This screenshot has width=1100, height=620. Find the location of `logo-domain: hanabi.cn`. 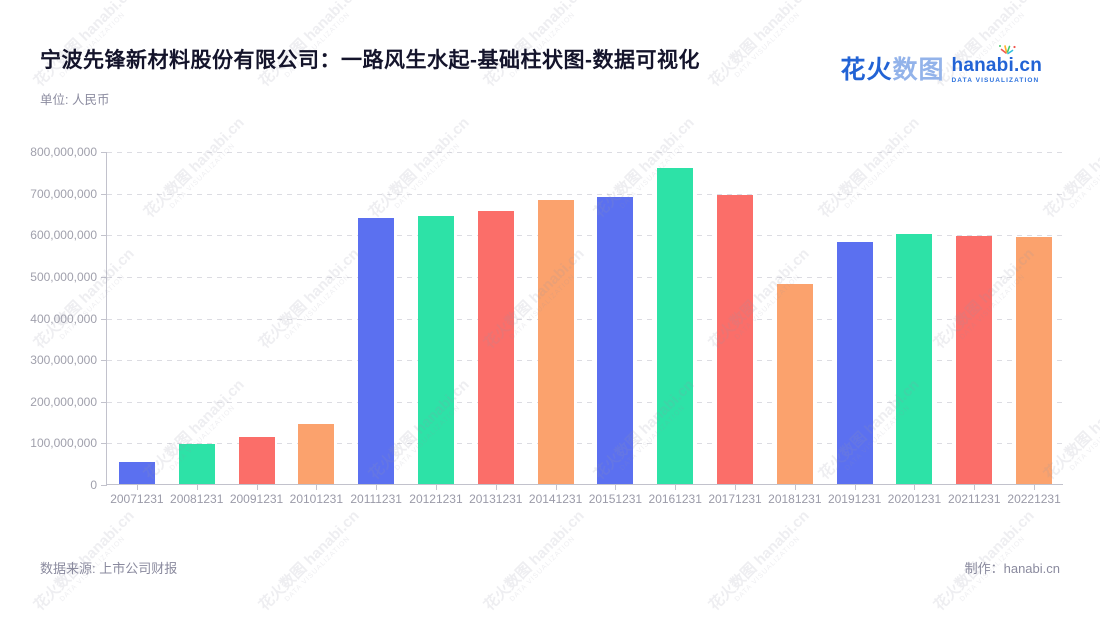

logo-domain: hanabi.cn is located at coordinates (996, 65).